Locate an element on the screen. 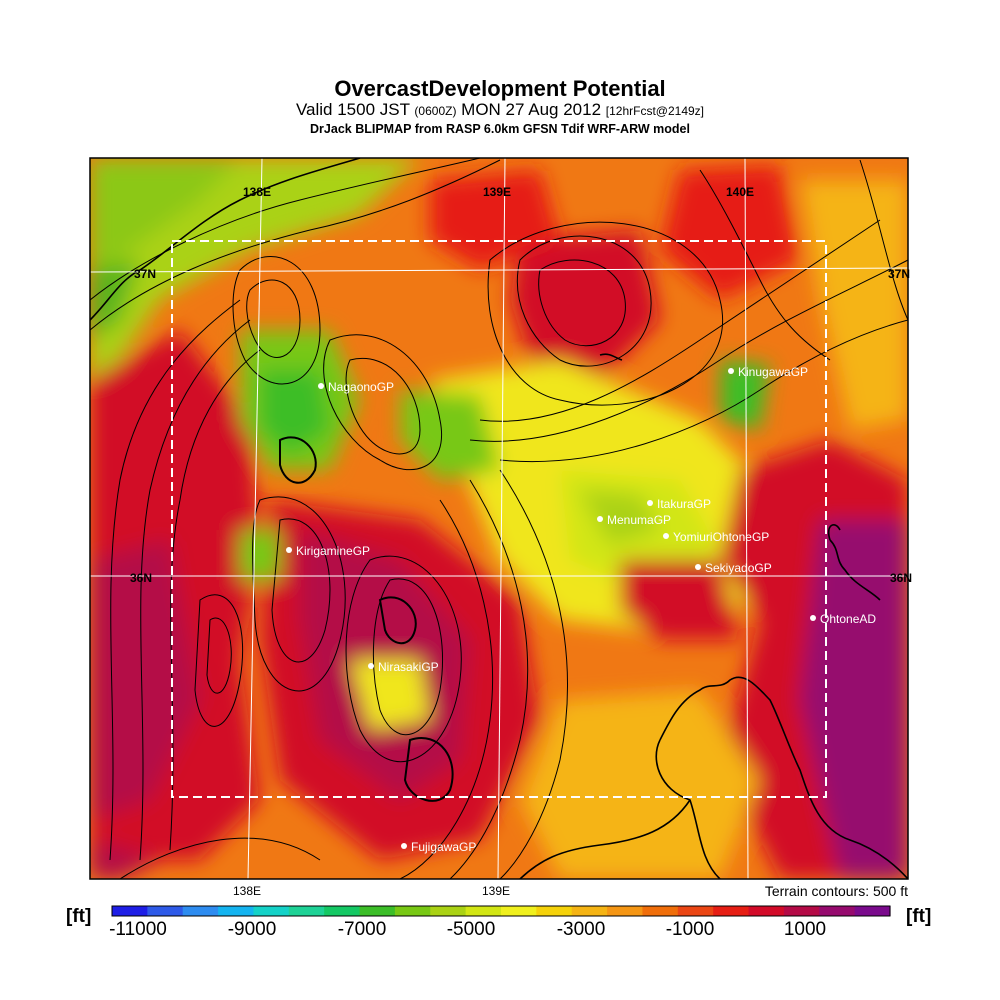  colorbar-tick-label: -7000 is located at coordinates (362, 929).